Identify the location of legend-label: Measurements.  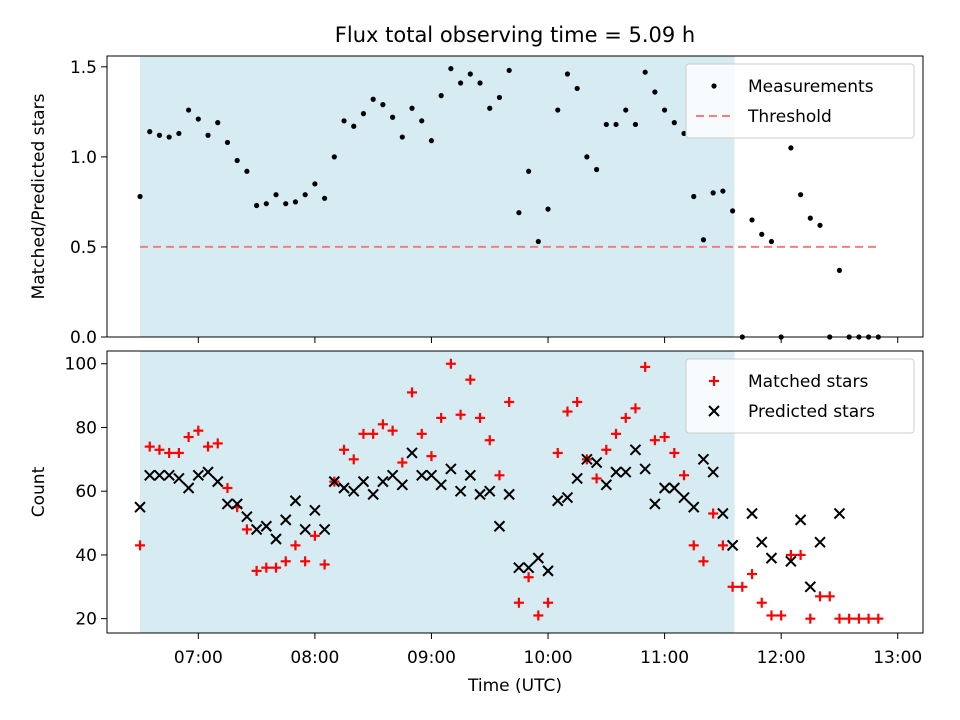
(811, 87).